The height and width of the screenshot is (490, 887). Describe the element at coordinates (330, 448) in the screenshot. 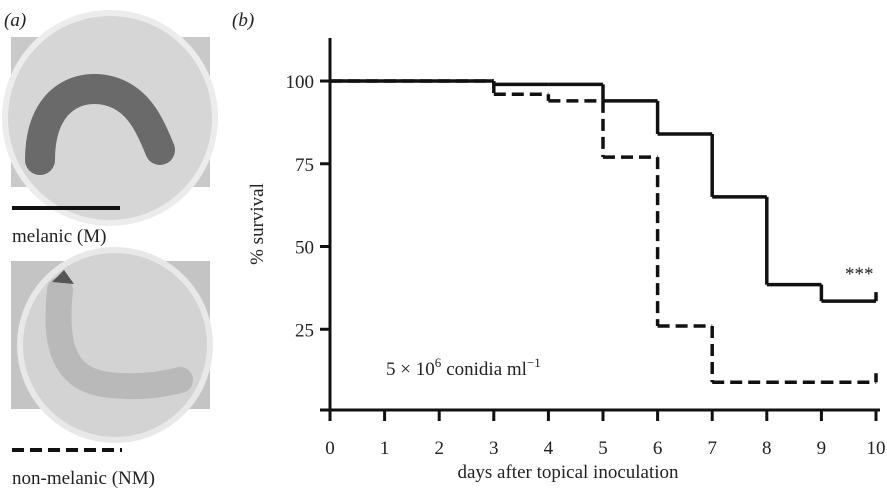

I see `x-tick-label: 0` at that location.